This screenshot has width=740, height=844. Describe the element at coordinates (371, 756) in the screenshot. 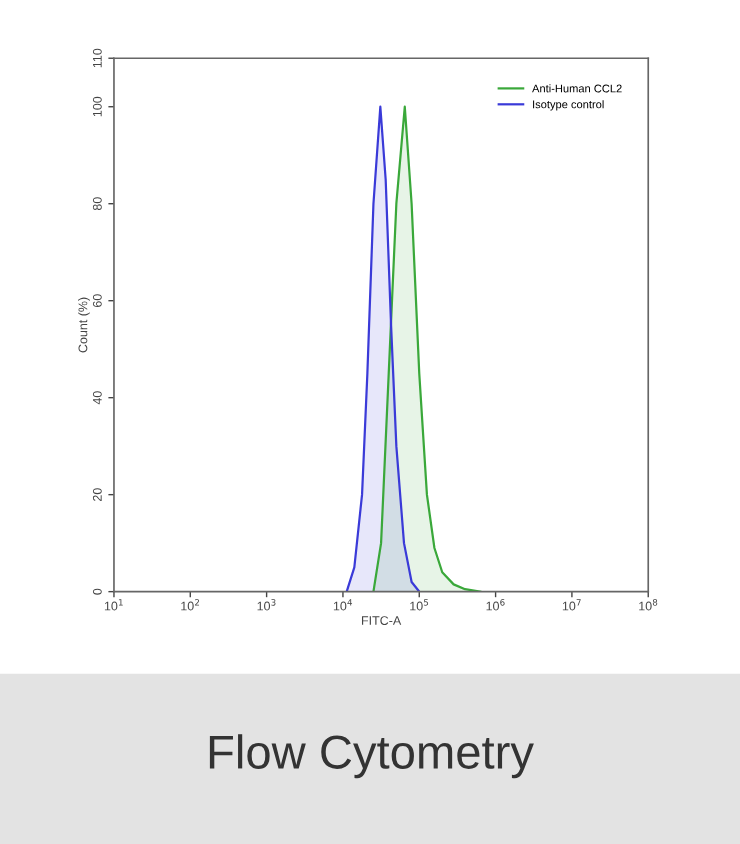

I see `text: Flow Cytometry` at that location.